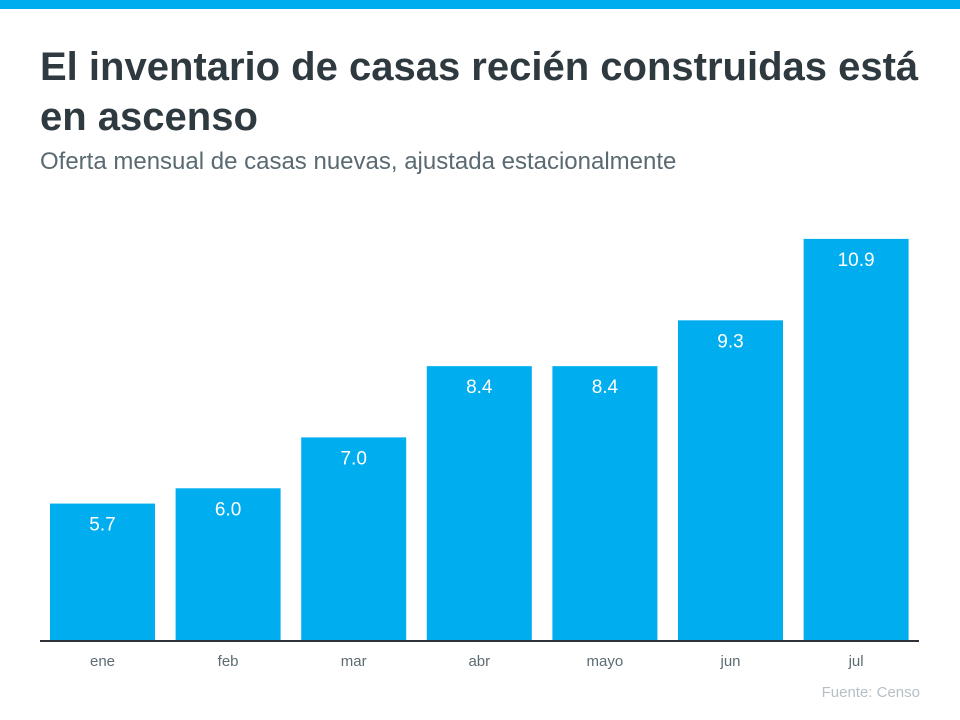 The image size is (960, 720). Describe the element at coordinates (870, 692) in the screenshot. I see `source-note: Fuente: Censo` at that location.